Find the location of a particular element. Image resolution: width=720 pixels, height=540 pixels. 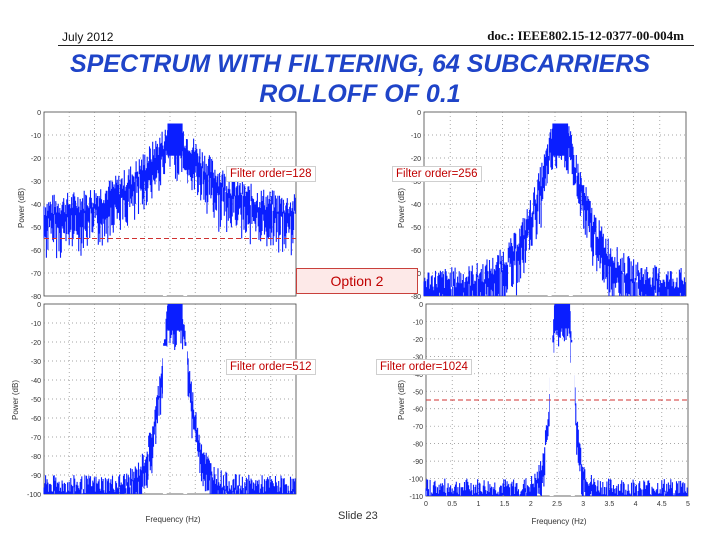

header-date: July 2012 is located at coordinates (88, 37).